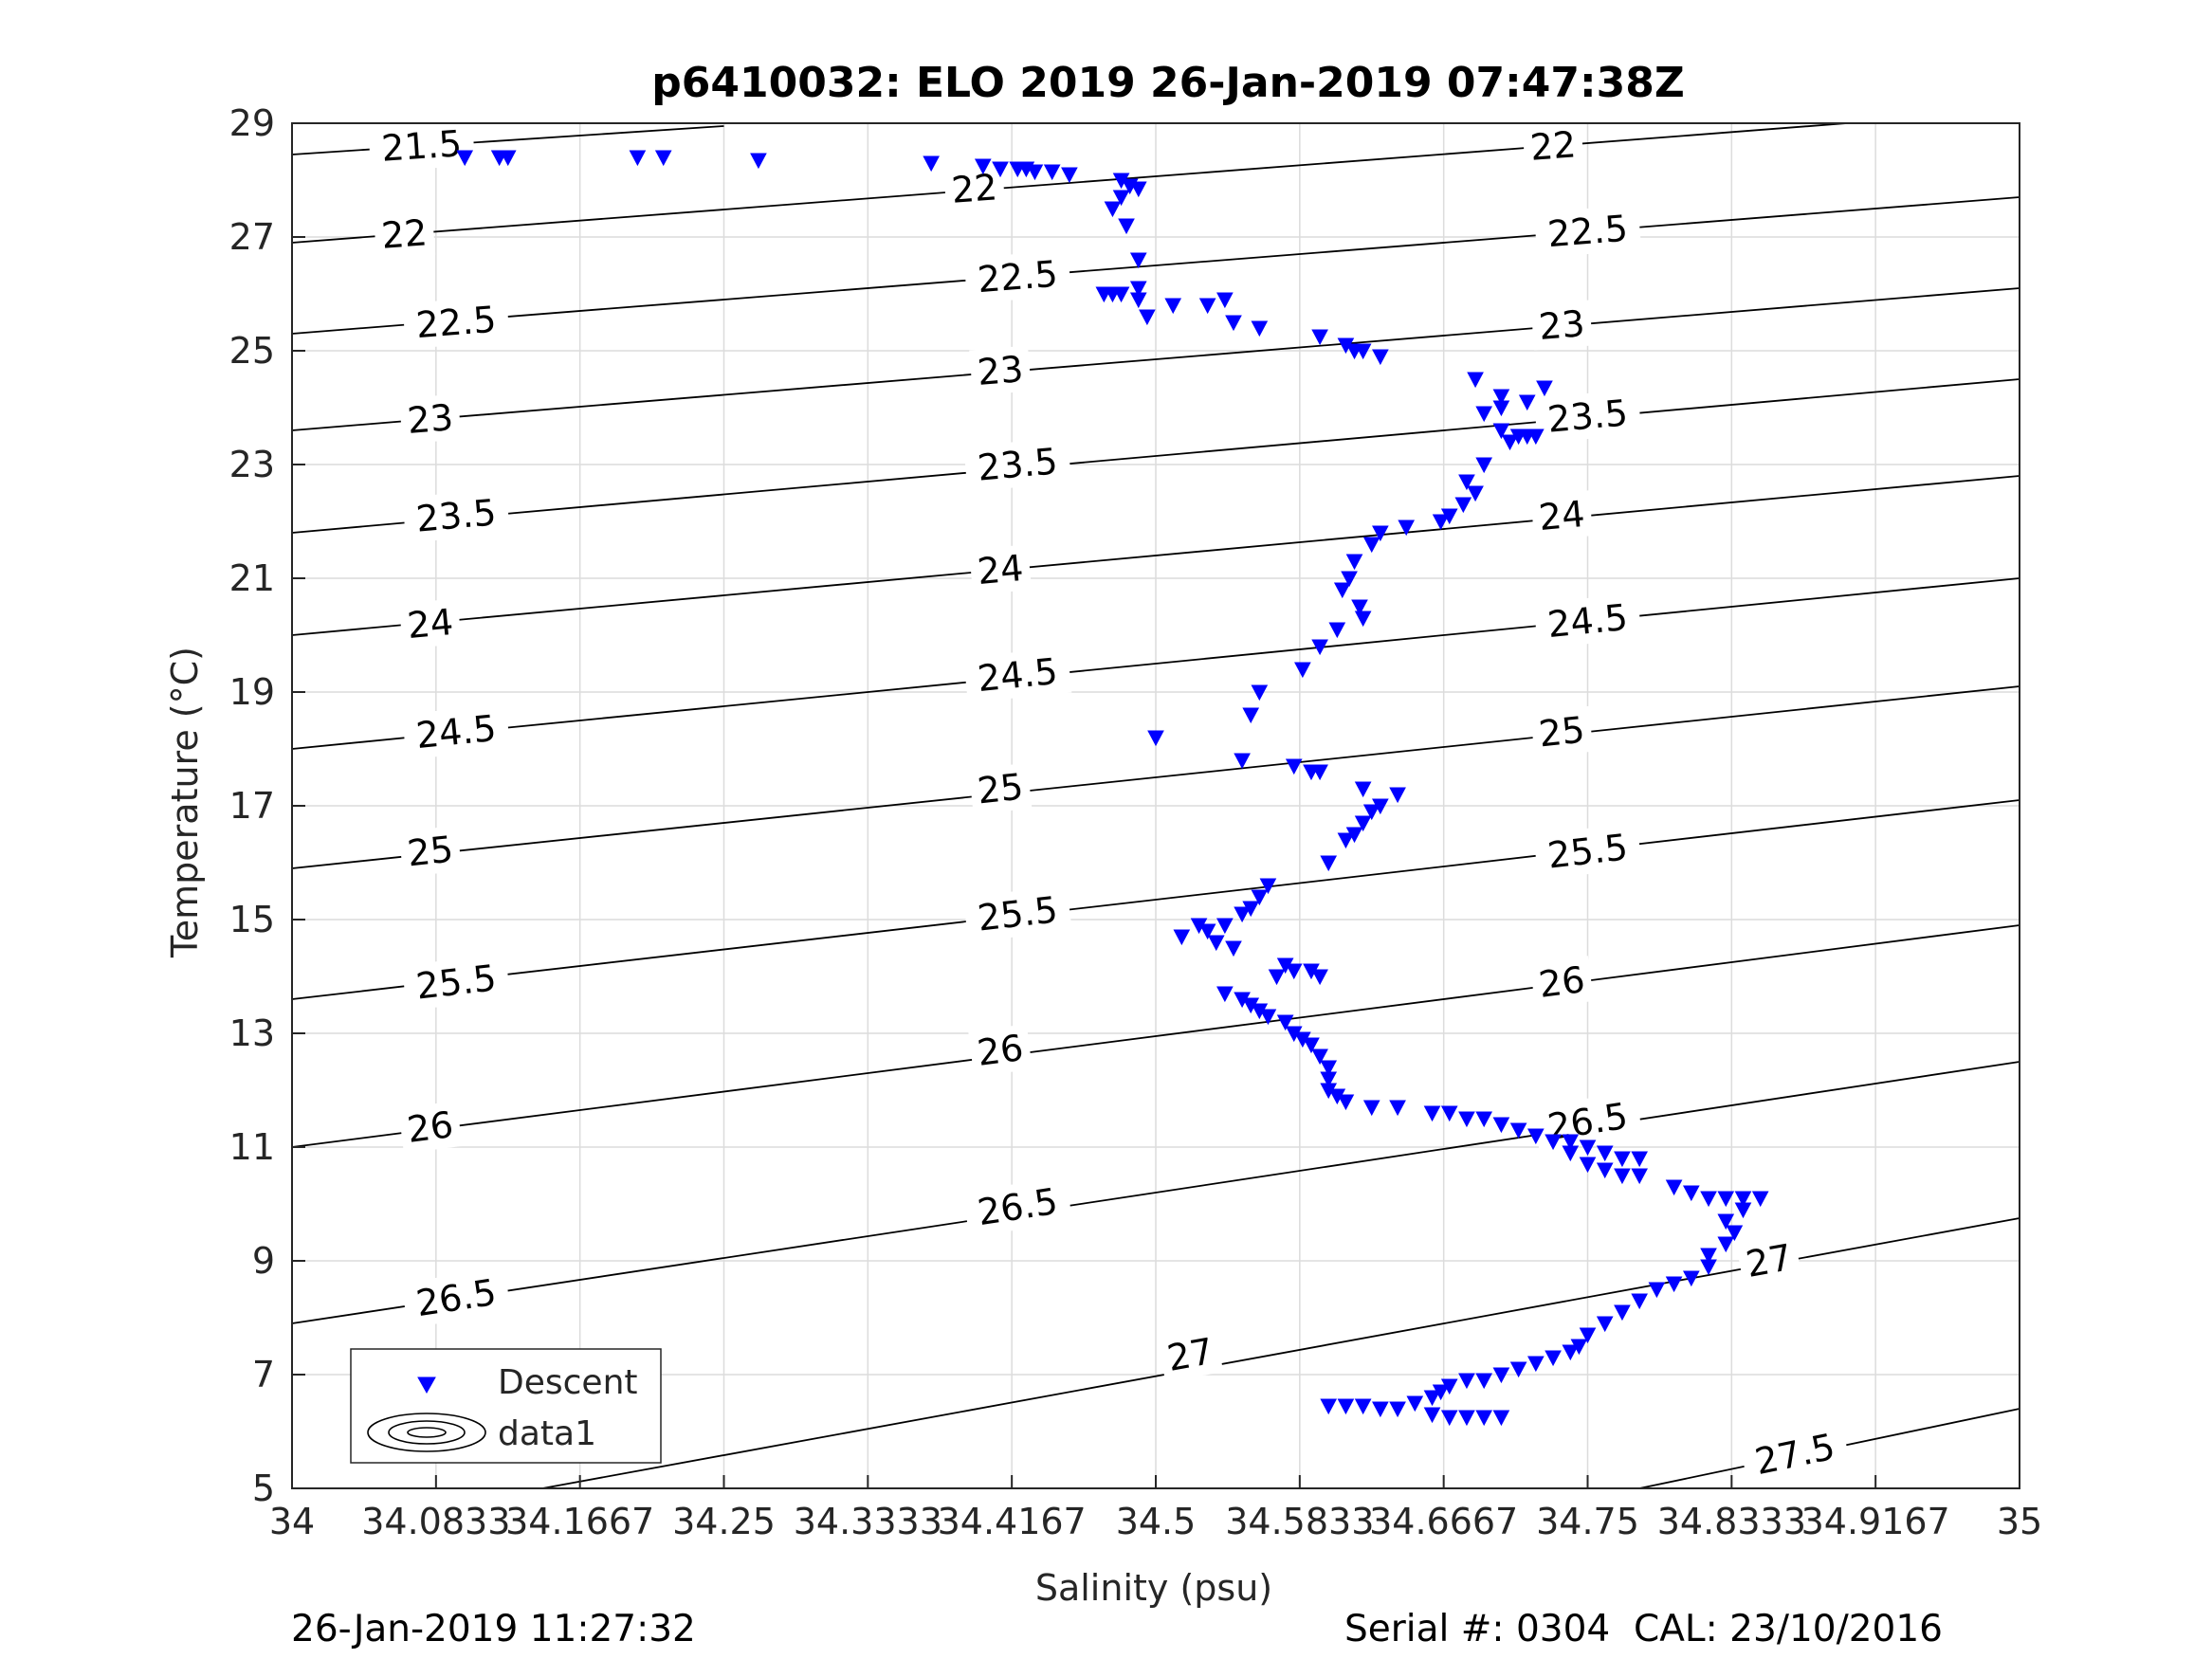  What do you see at coordinates (252, 351) in the screenshot?
I see `y-tick-label: 25` at bounding box center [252, 351].